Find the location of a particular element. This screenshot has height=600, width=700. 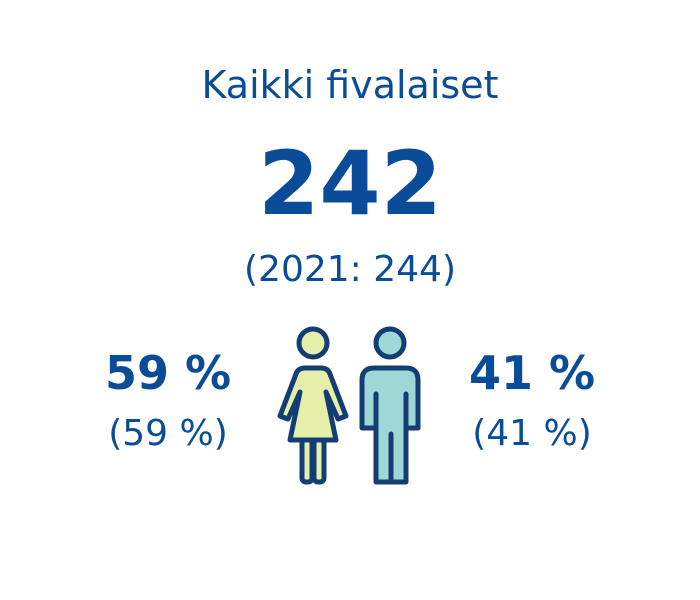

female-body is located at coordinates (313, 404).